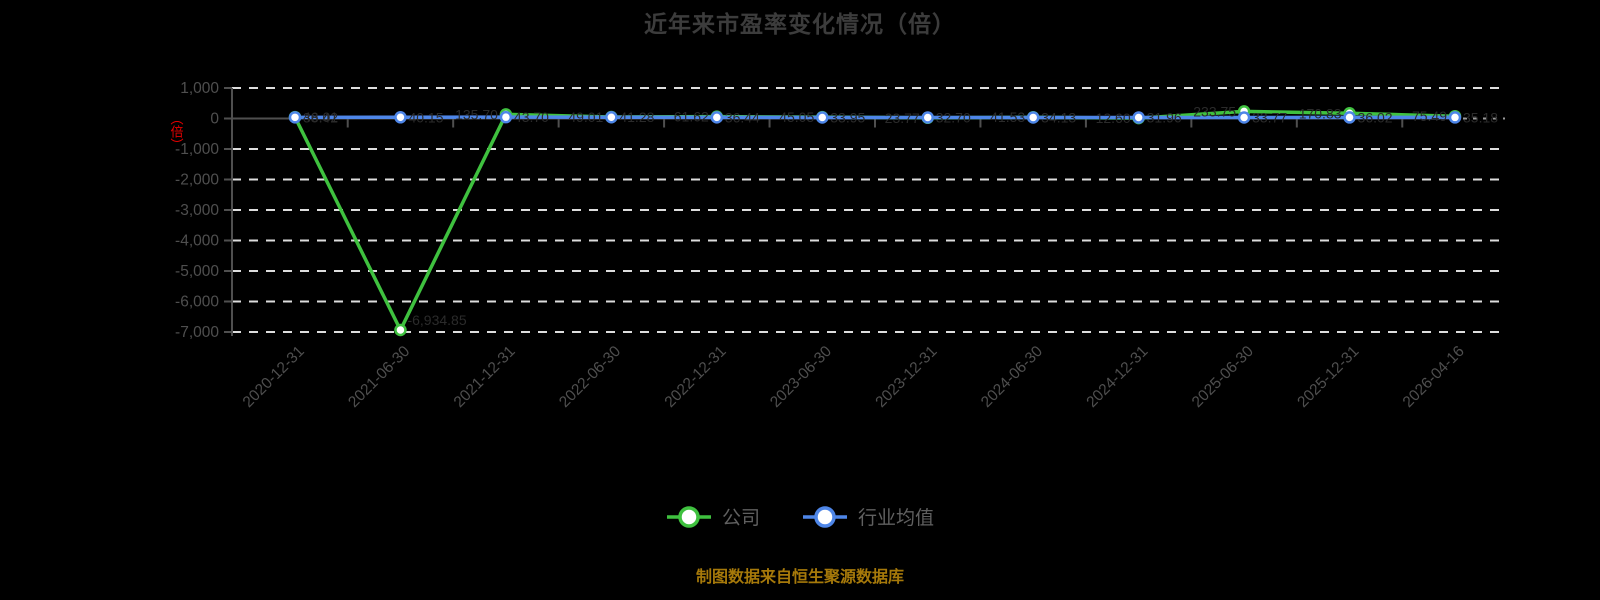  What do you see at coordinates (906, 377) in the screenshot?
I see `svg-text: 2023-12-31` at bounding box center [906, 377].